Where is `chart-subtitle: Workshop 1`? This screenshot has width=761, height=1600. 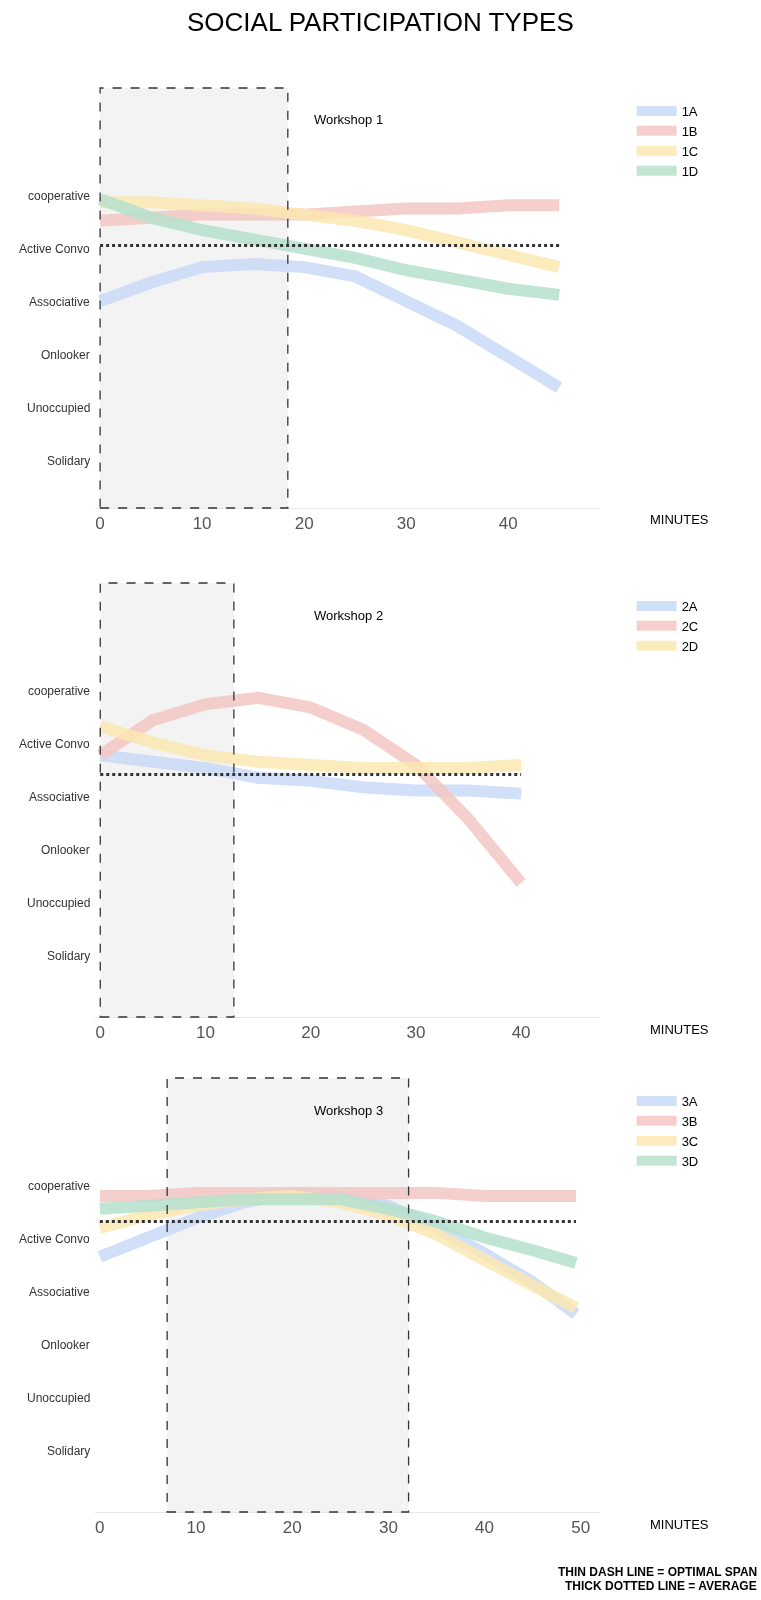
chart-subtitle: Workshop 1 is located at coordinates (349, 119).